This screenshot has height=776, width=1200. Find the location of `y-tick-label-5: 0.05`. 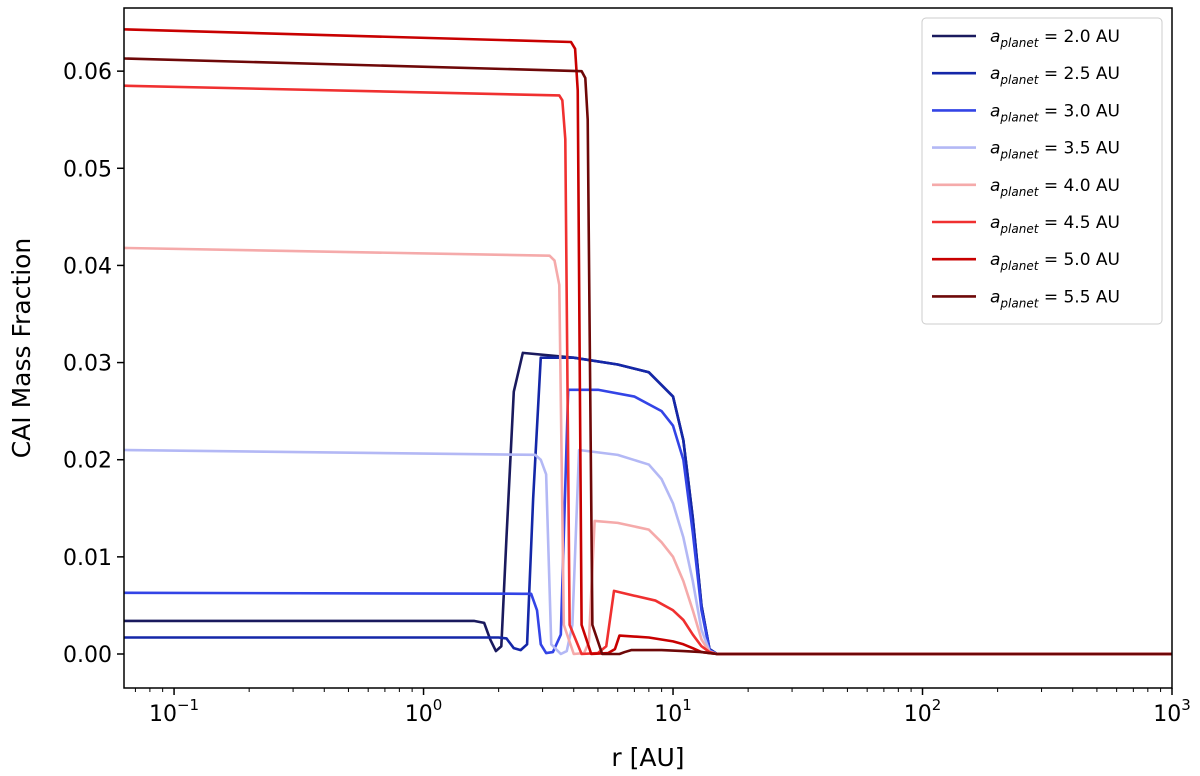

y-tick-label-5: 0.05 is located at coordinates (87, 169).